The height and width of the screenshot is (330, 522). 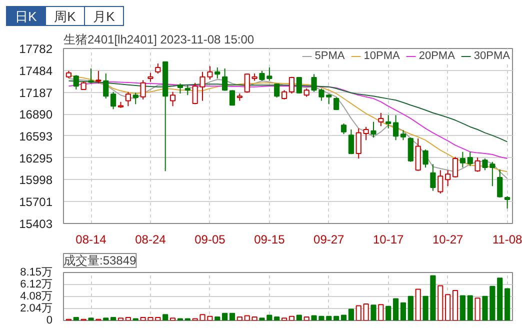 What do you see at coordinates (36, 202) in the screenshot?
I see `y-tick-label: 15701` at bounding box center [36, 202].